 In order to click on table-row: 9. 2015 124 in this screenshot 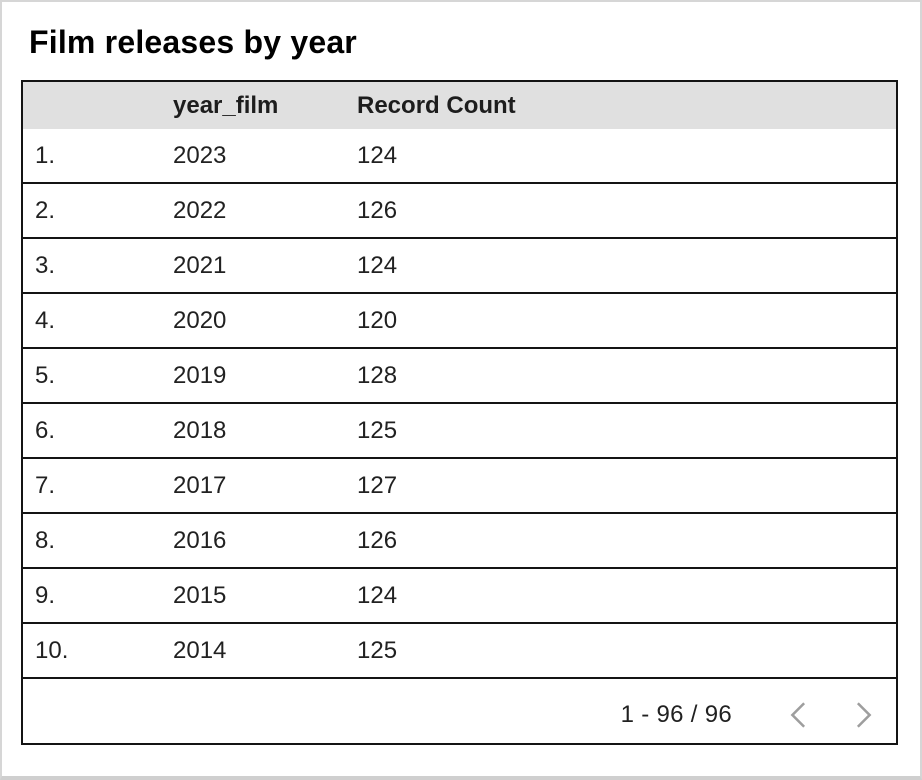, I will do `click(459, 595)`.